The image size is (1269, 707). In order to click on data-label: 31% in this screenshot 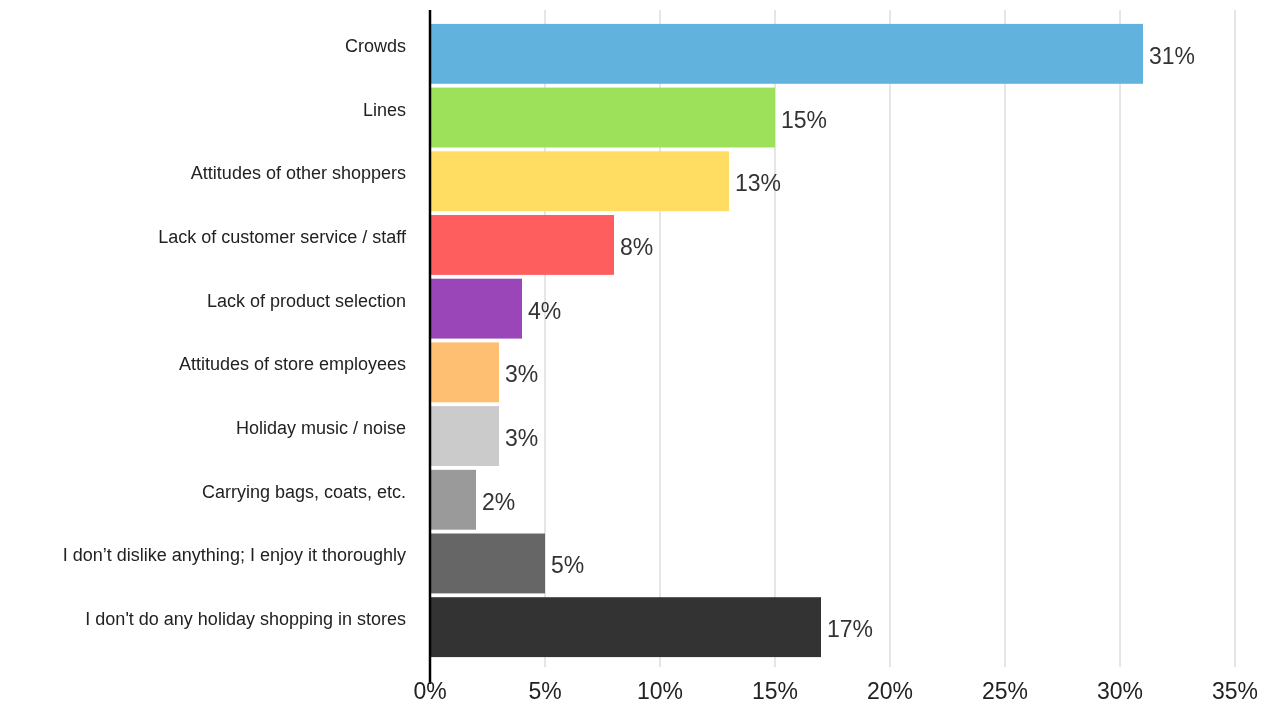, I will do `click(1172, 55)`.